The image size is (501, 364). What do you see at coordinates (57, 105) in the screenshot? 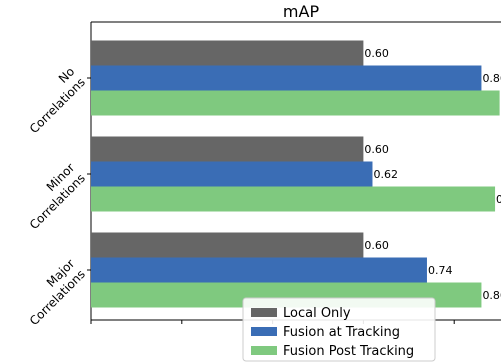
I see `category-label-line: Correlations` at bounding box center [57, 105].